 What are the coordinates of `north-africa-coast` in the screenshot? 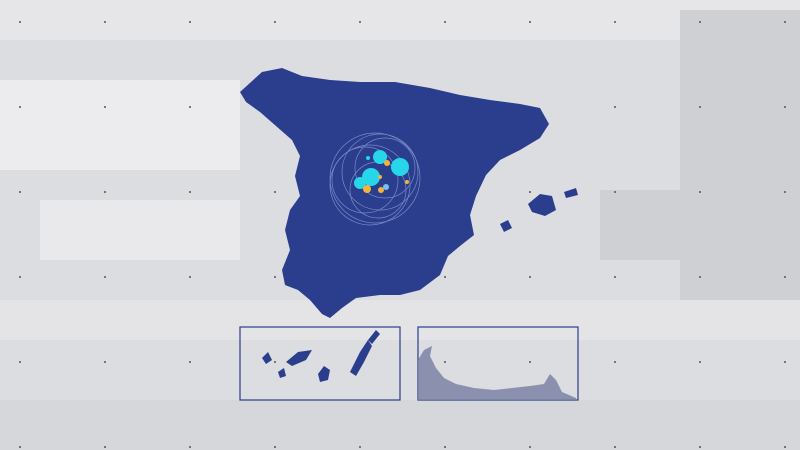 It's located at (497, 373).